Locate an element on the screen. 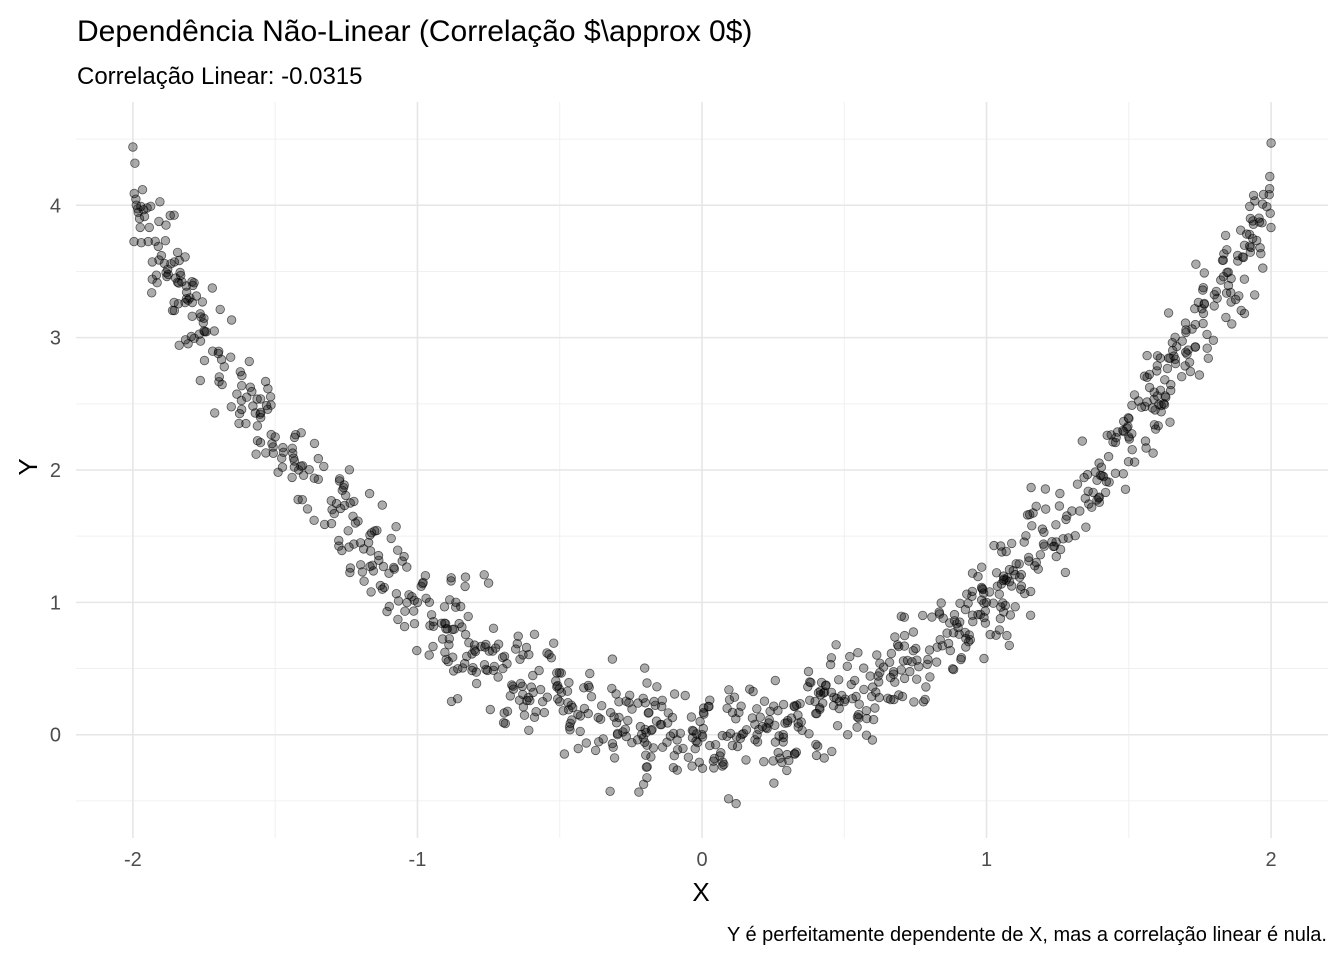  x-tick-label: -2 is located at coordinates (133, 860).